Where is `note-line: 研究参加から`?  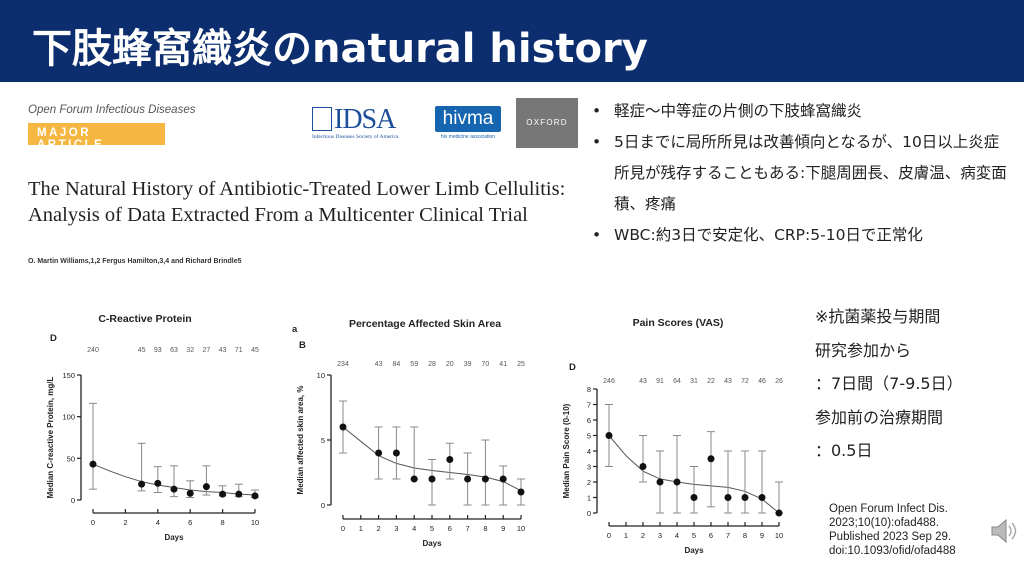 note-line: 研究参加から is located at coordinates (863, 350).